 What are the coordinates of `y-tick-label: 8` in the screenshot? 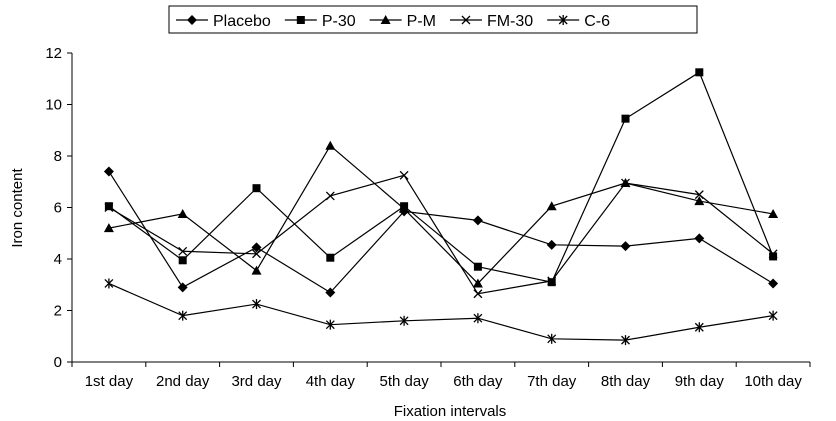 It's located at (58, 156).